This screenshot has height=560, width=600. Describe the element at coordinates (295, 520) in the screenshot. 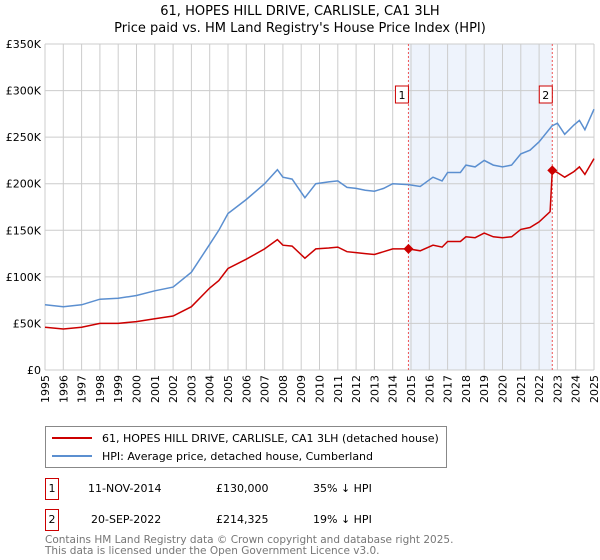

I see `sale-row-2: 2 20-SEP-2022 £214,325 19% ↓ HPI` at that location.